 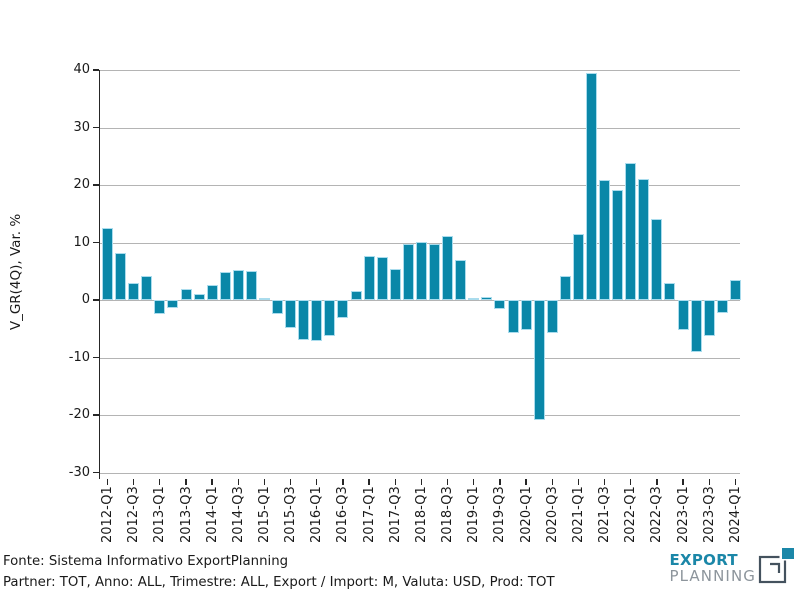 What do you see at coordinates (160, 514) in the screenshot?
I see `x-tick-label: 2013-Q1` at bounding box center [160, 514].